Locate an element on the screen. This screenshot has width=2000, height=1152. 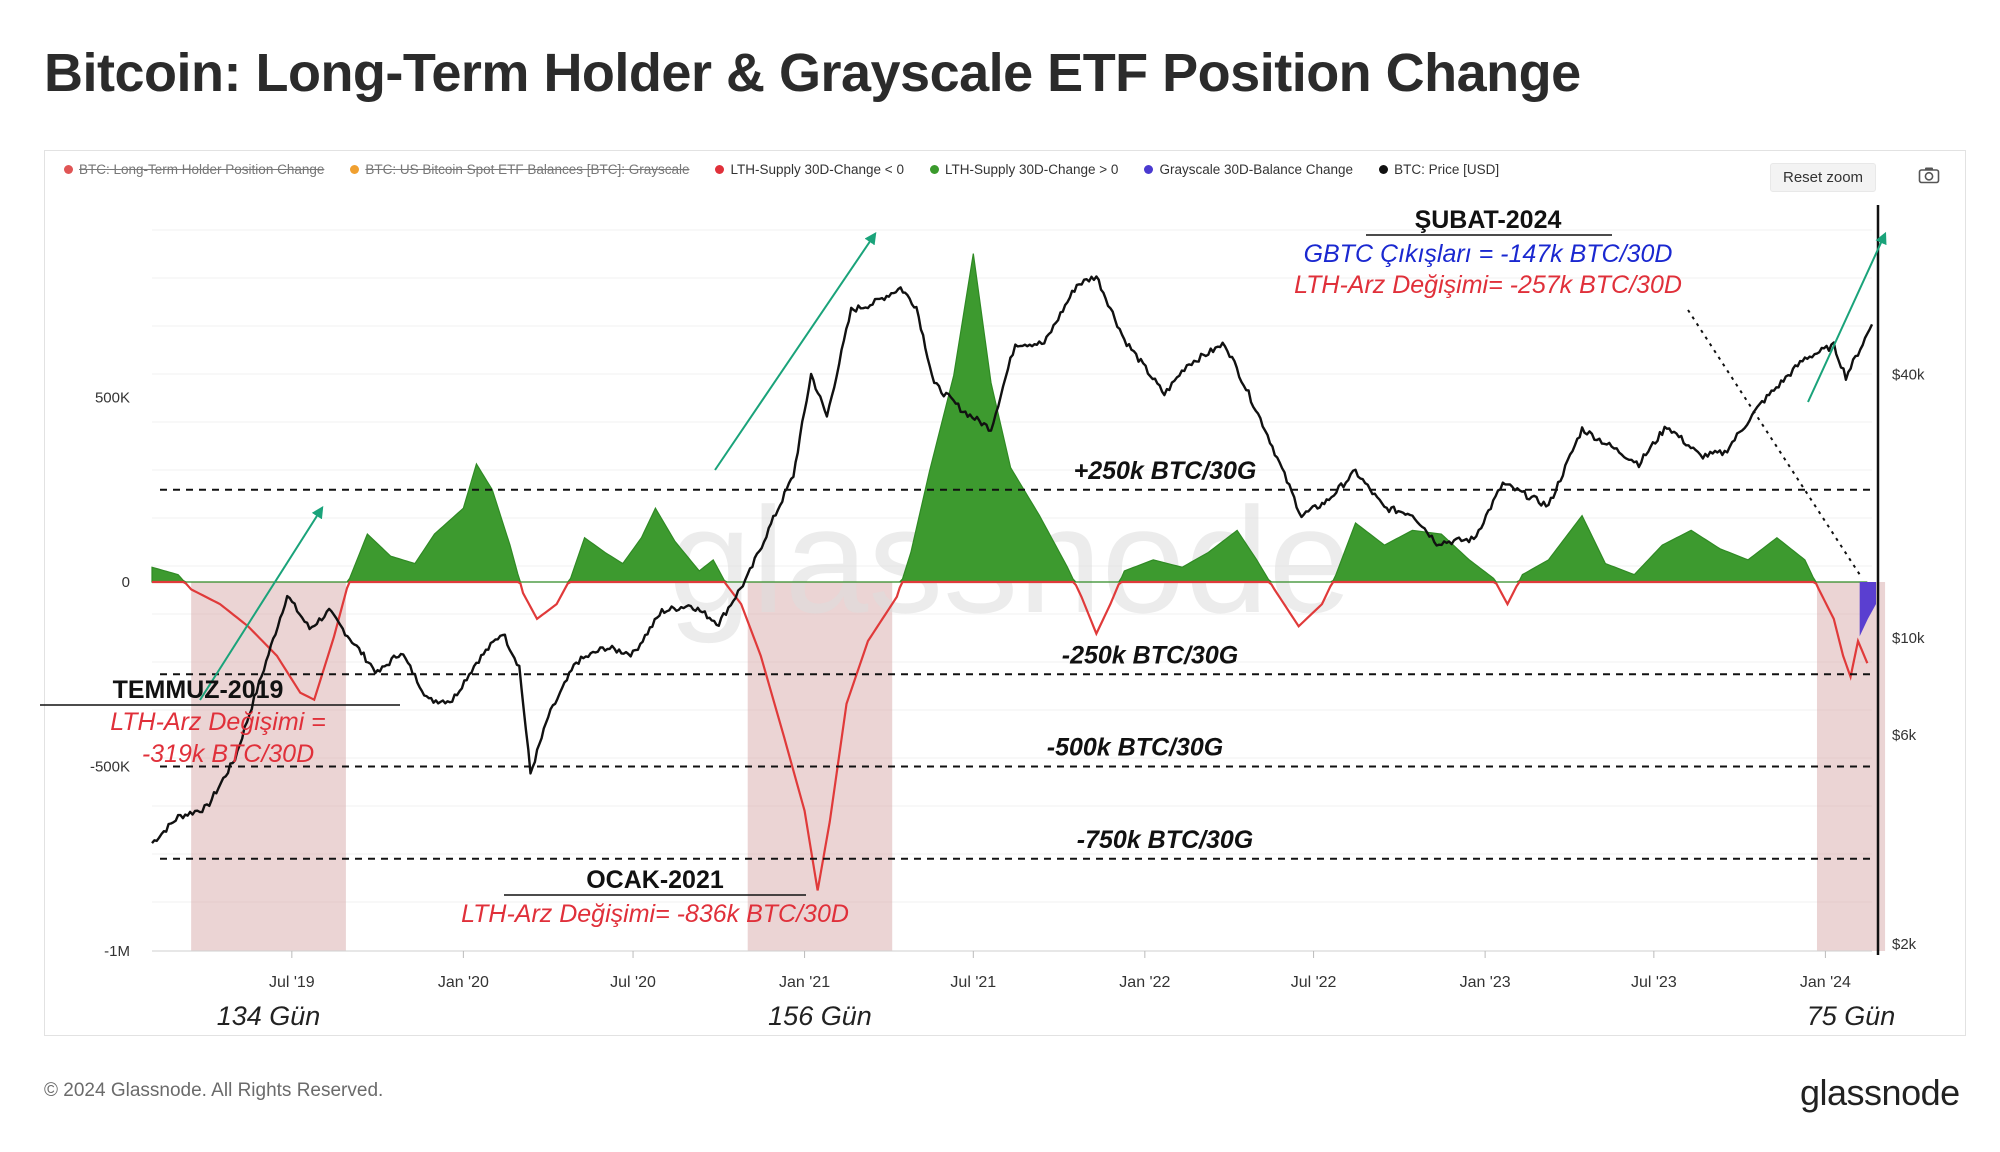
legend-label: Grayscale 30D-Balance Change is located at coordinates (1256, 169).